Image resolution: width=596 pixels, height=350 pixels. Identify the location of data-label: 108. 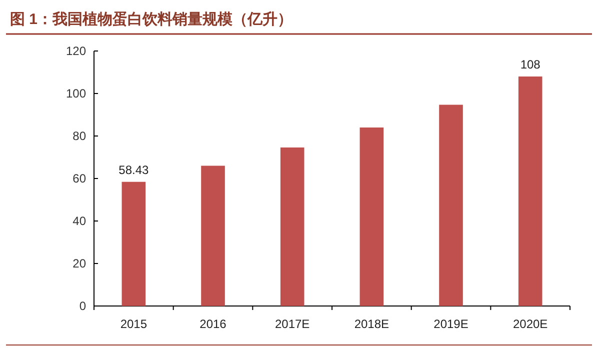
(530, 65).